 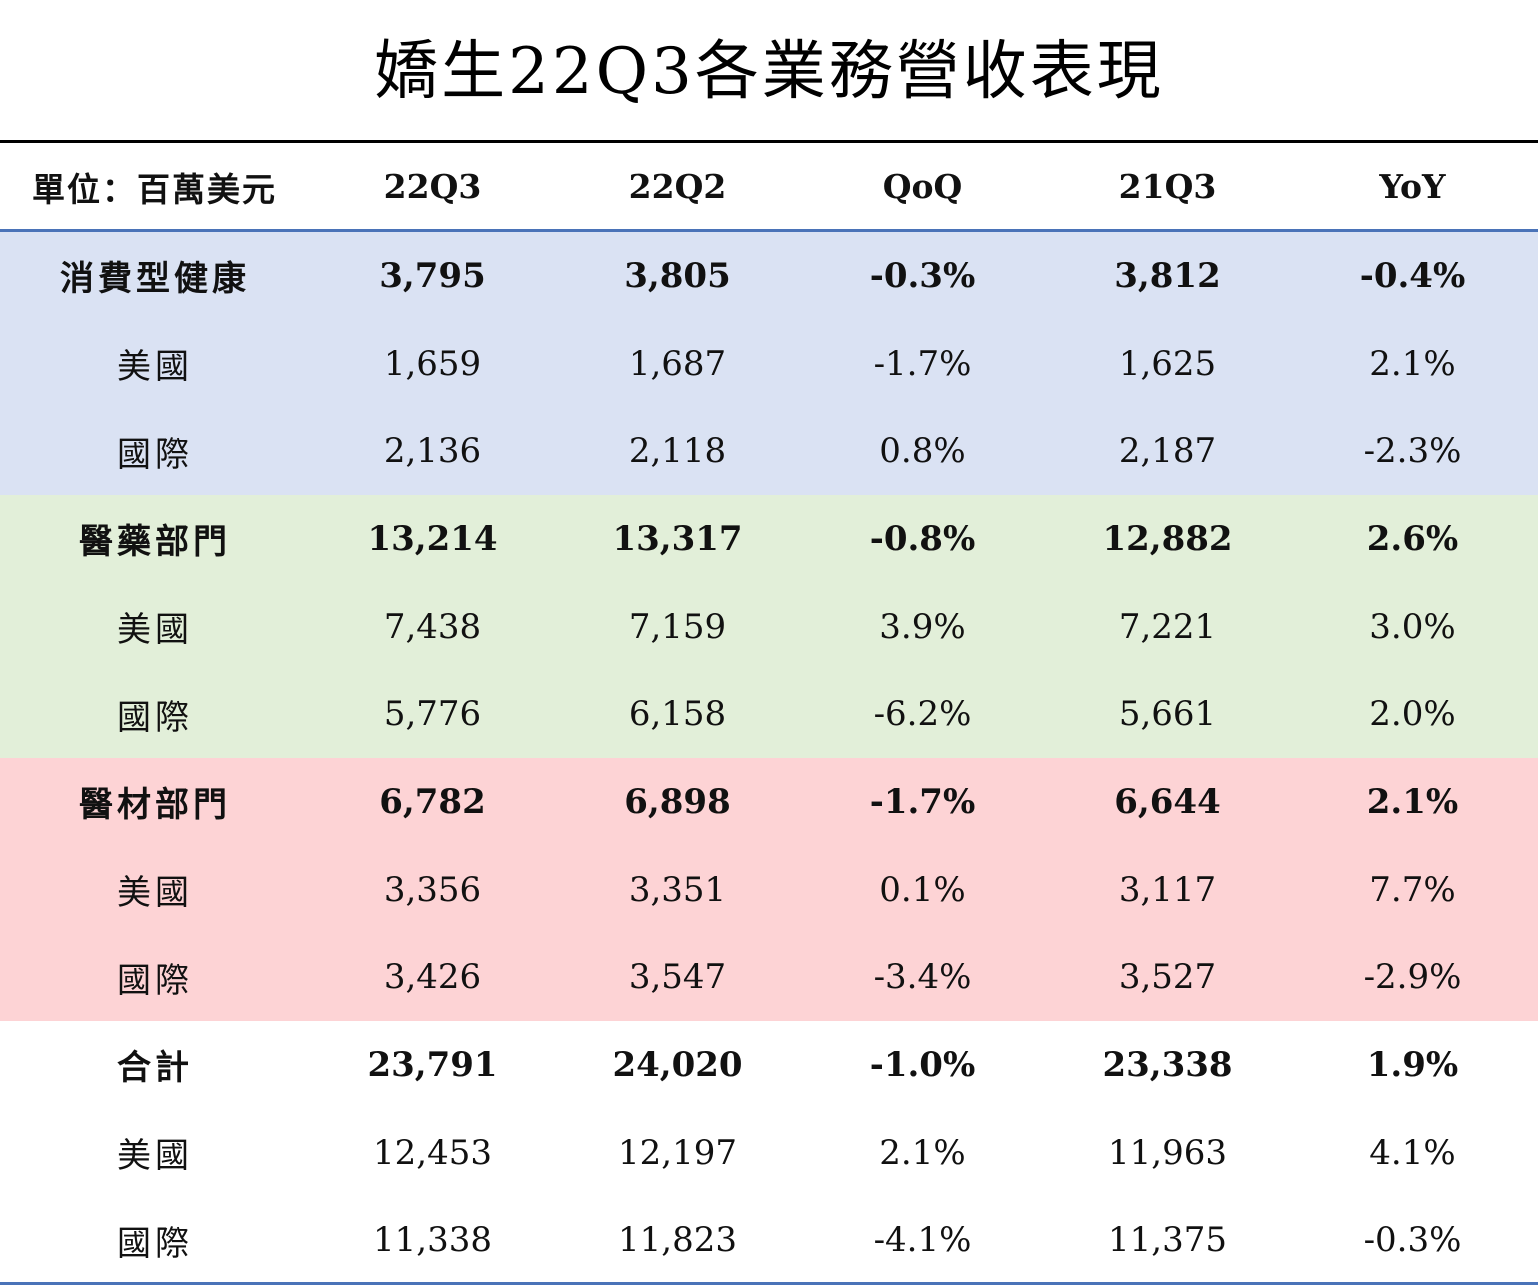 What do you see at coordinates (1412, 1064) in the screenshot?
I see `value-yoy: 1.9%` at bounding box center [1412, 1064].